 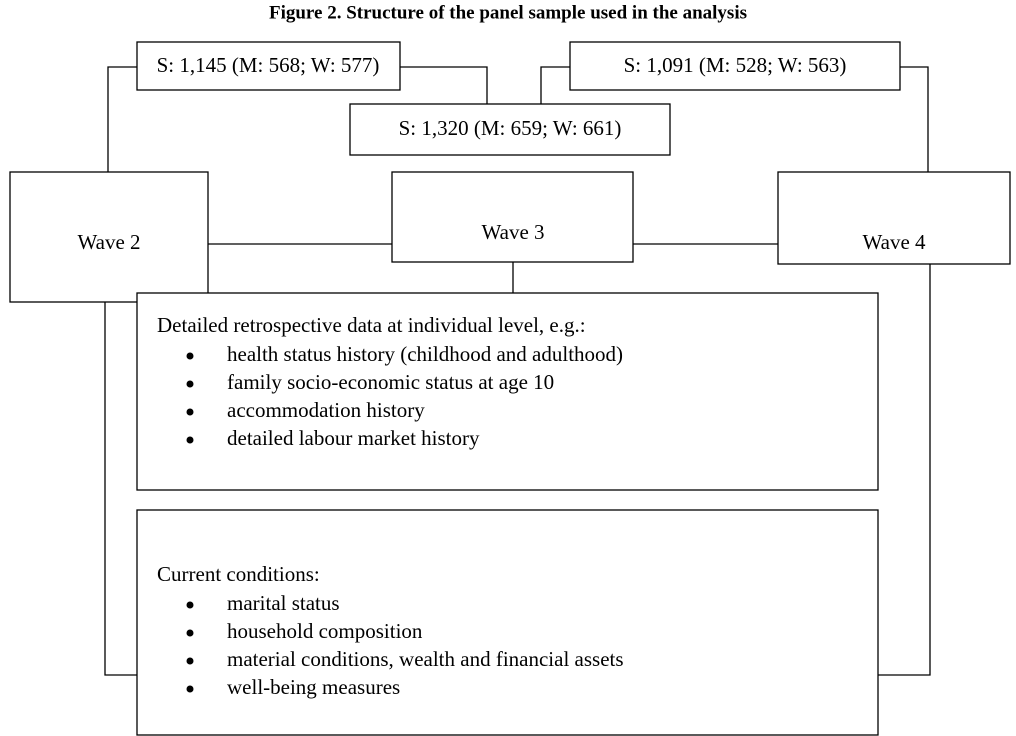 What do you see at coordinates (512, 232) in the screenshot?
I see `wave-label: Wave 3` at bounding box center [512, 232].